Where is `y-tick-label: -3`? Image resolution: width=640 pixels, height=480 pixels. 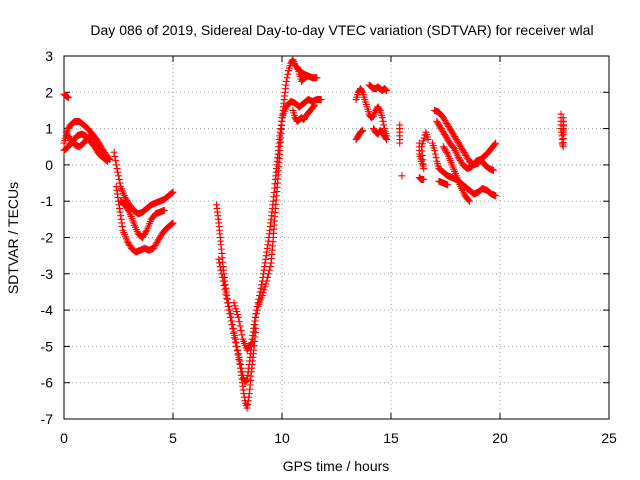 y-tick-label: -3 is located at coordinates (47, 274).